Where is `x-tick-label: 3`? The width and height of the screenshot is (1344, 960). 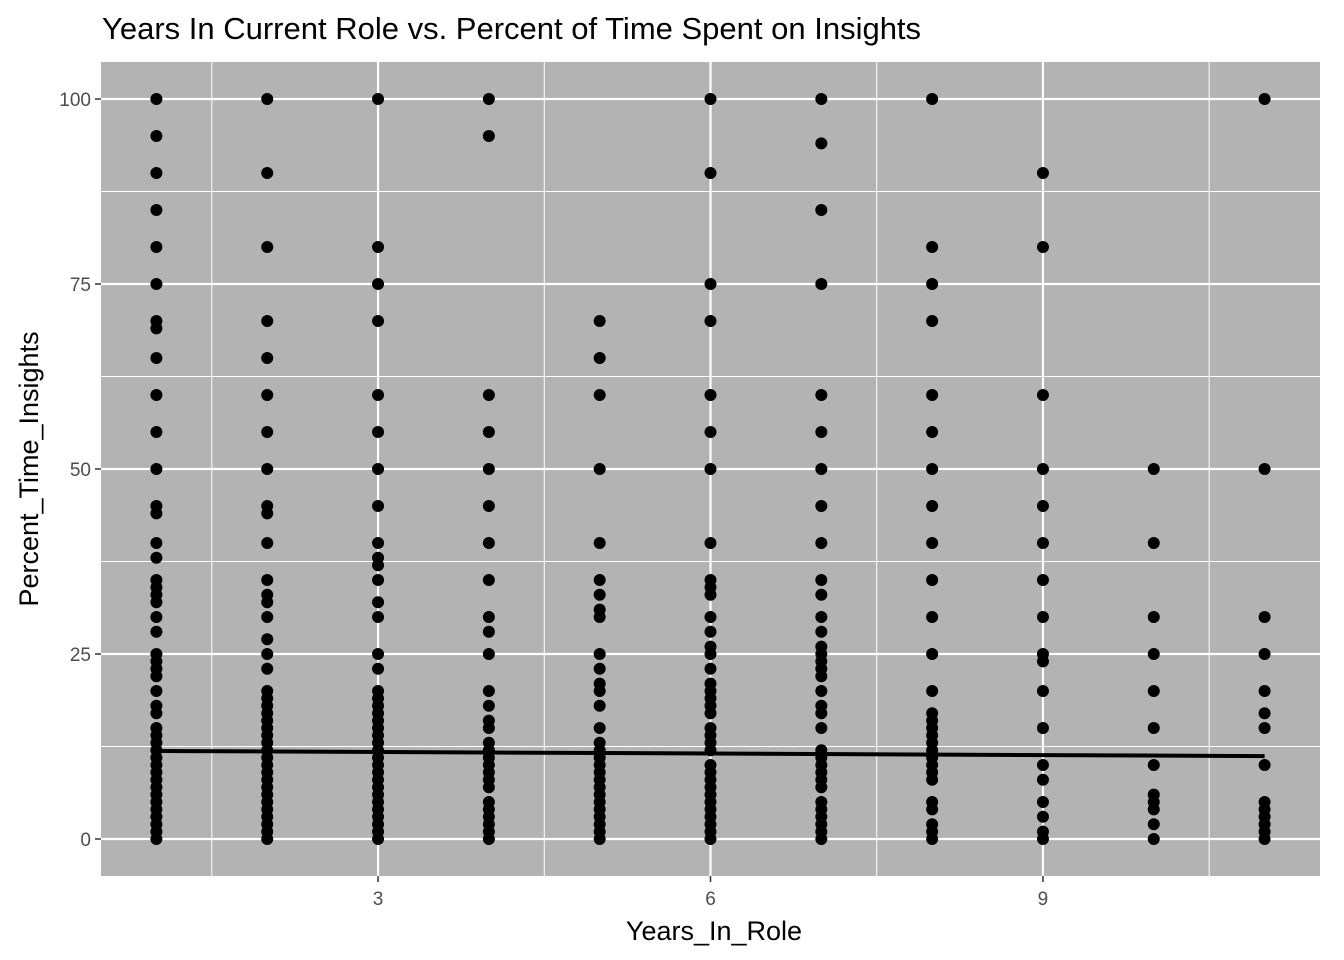
x-tick-label: 3 is located at coordinates (378, 899).